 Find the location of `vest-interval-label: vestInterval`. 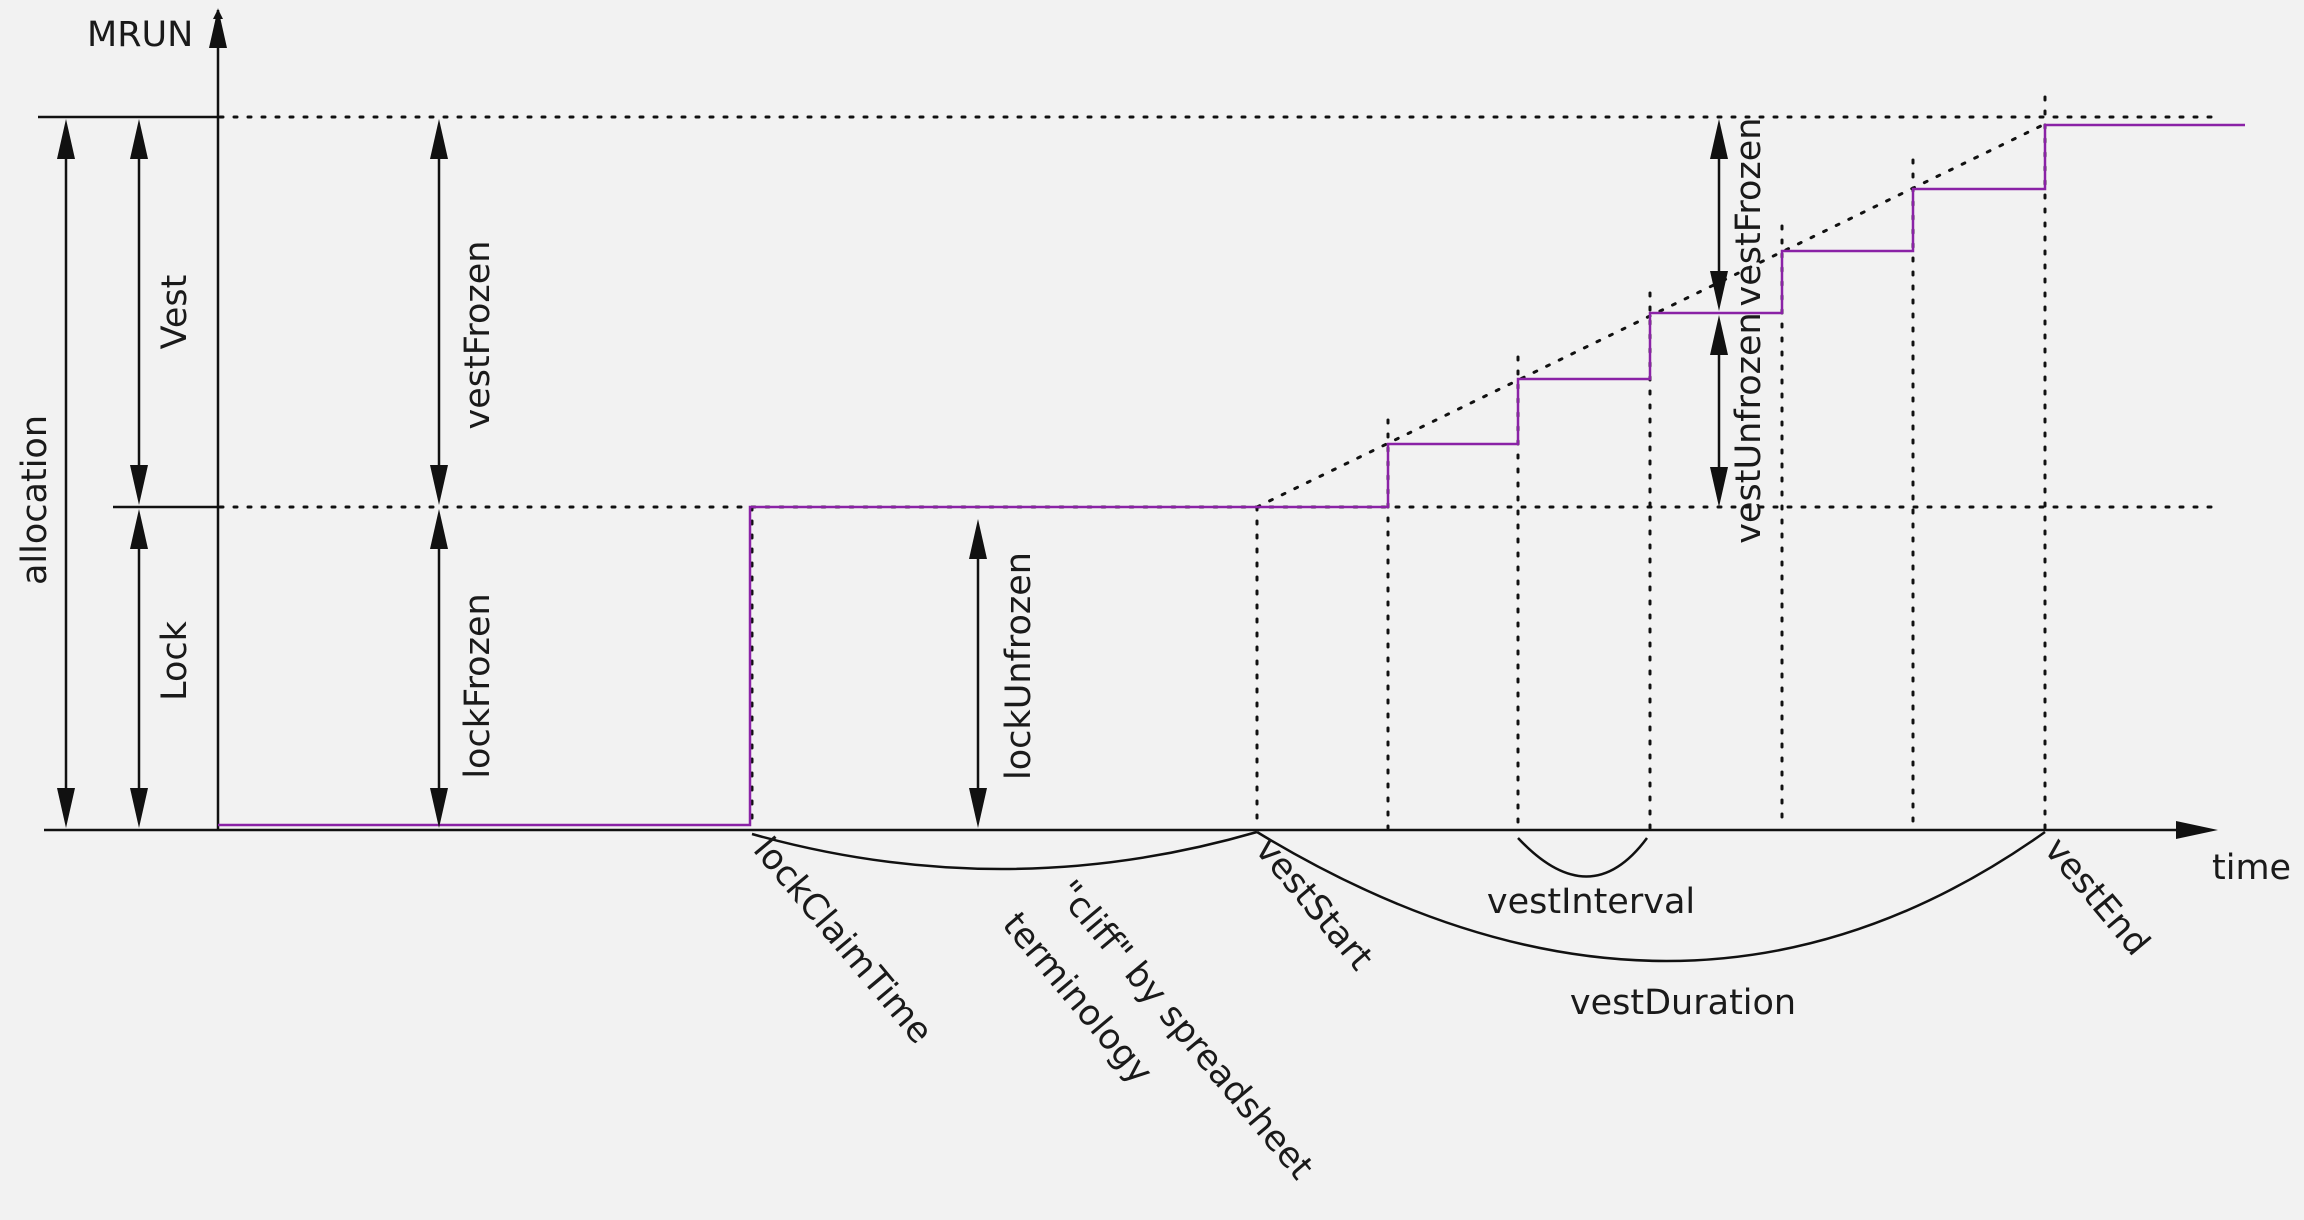

vest-interval-label: vestInterval is located at coordinates (1591, 902).